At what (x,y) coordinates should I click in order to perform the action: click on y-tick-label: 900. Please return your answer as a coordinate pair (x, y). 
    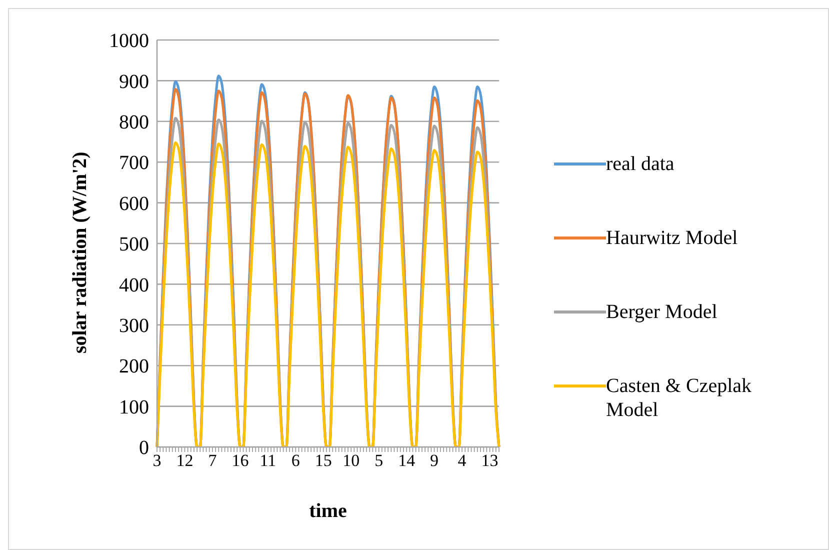
    Looking at the image, I should click on (134, 81).